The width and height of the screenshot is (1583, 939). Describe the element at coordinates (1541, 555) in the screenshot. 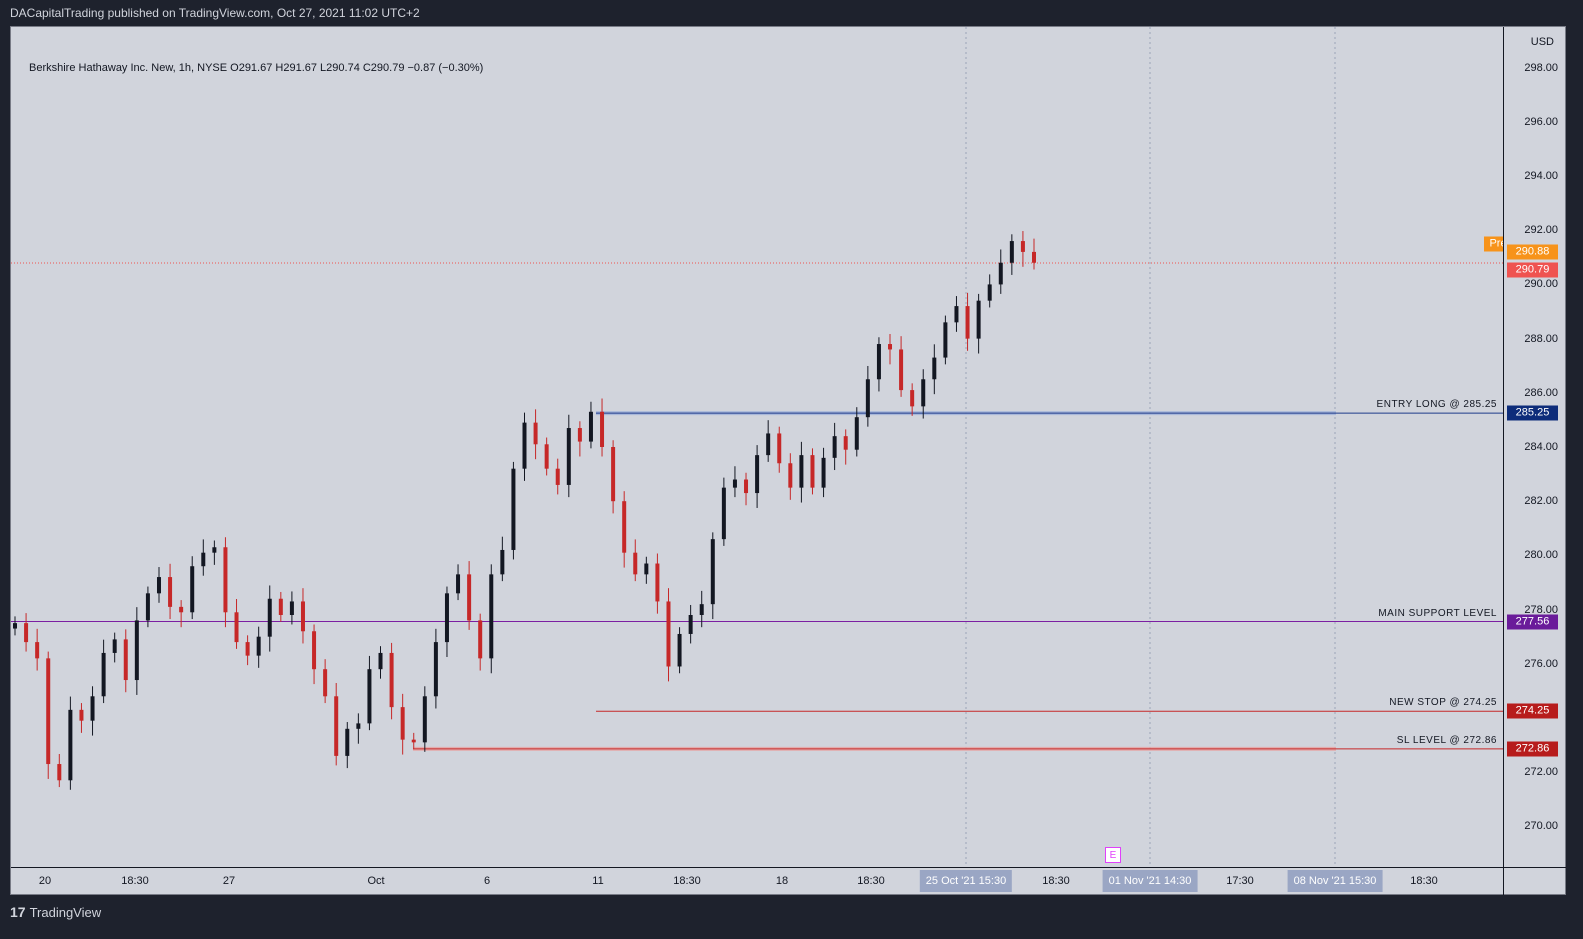

I see `price-tick: 280.00` at that location.